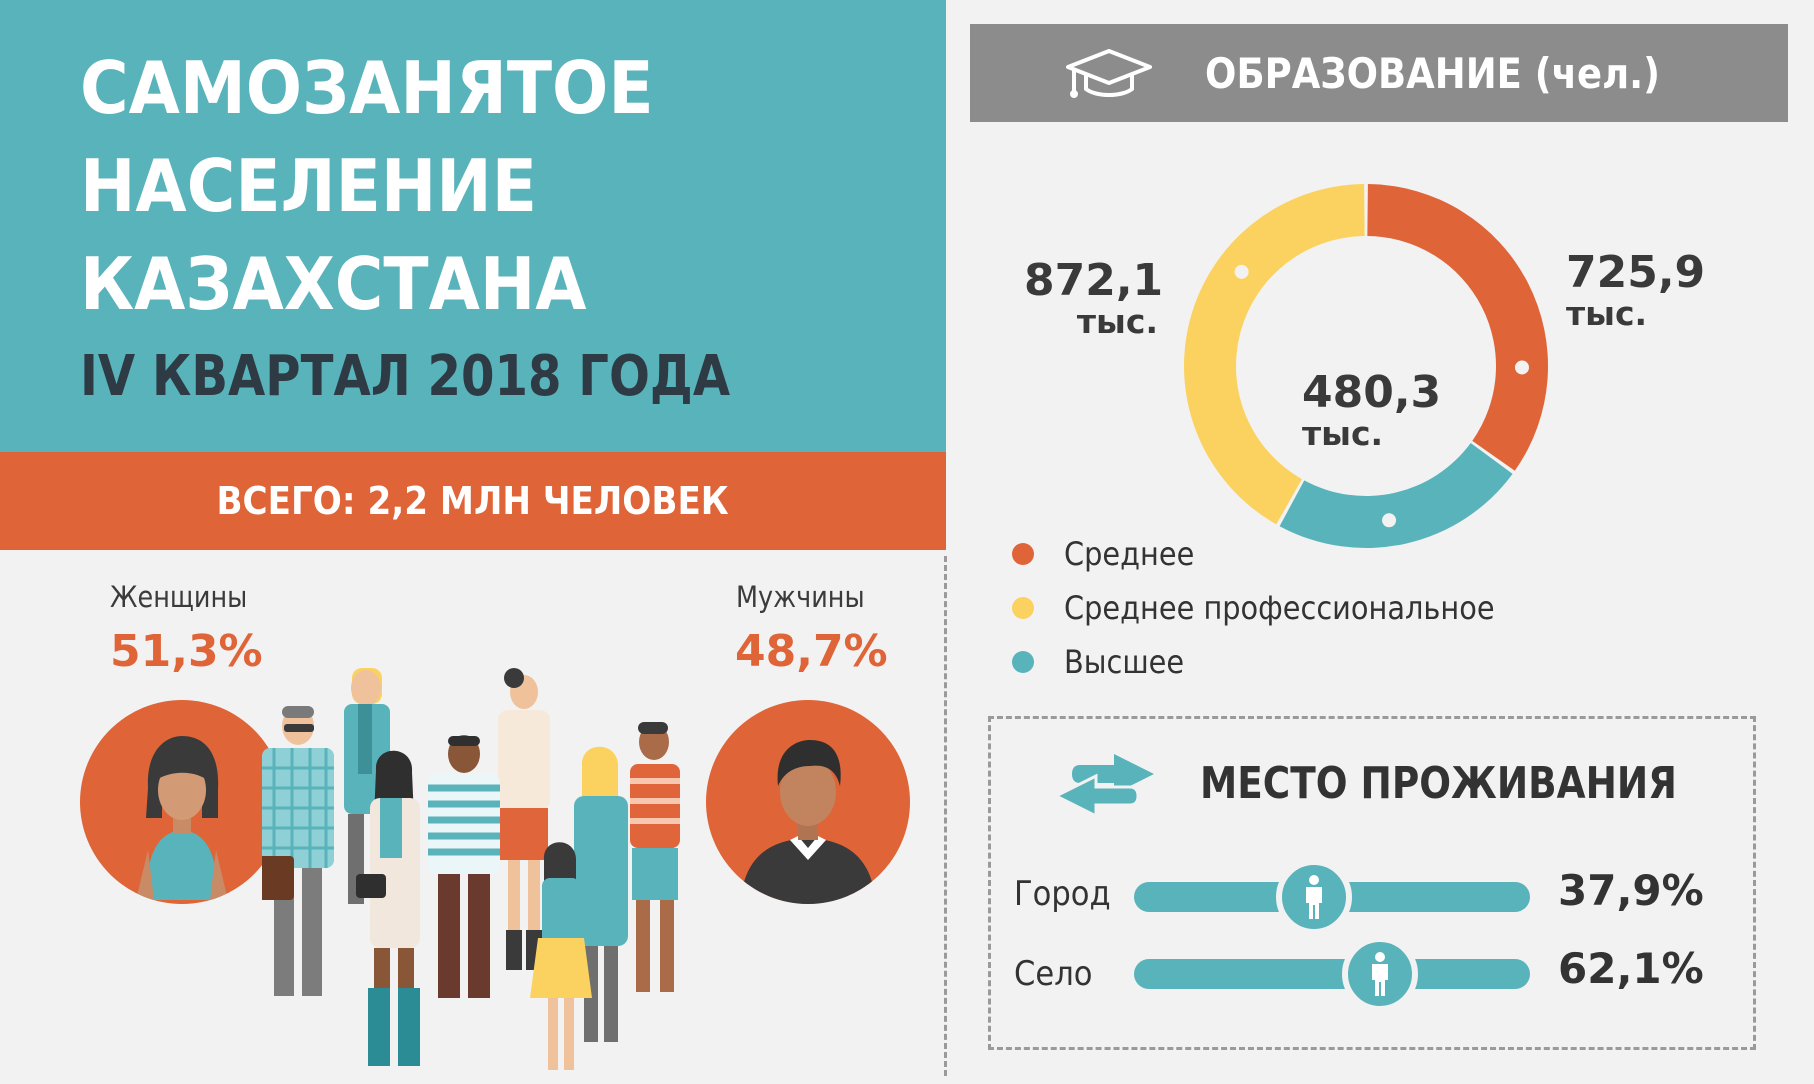 This screenshot has height=1084, width=1814. I want to click on women-label: Женщины, so click(179, 597).